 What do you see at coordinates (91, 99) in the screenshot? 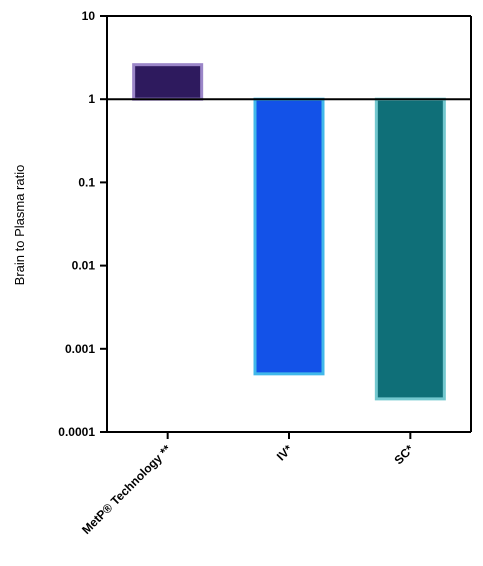
I see `y-tick-label-4: 1` at bounding box center [91, 99].